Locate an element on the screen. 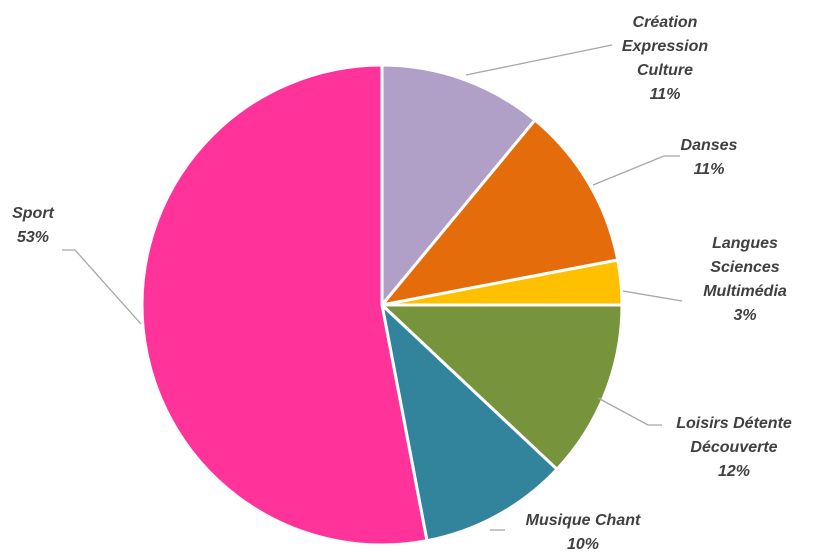 Image resolution: width=819 pixels, height=554 pixels. leader-line-loisirs-detente-decouverte is located at coordinates (629, 411).